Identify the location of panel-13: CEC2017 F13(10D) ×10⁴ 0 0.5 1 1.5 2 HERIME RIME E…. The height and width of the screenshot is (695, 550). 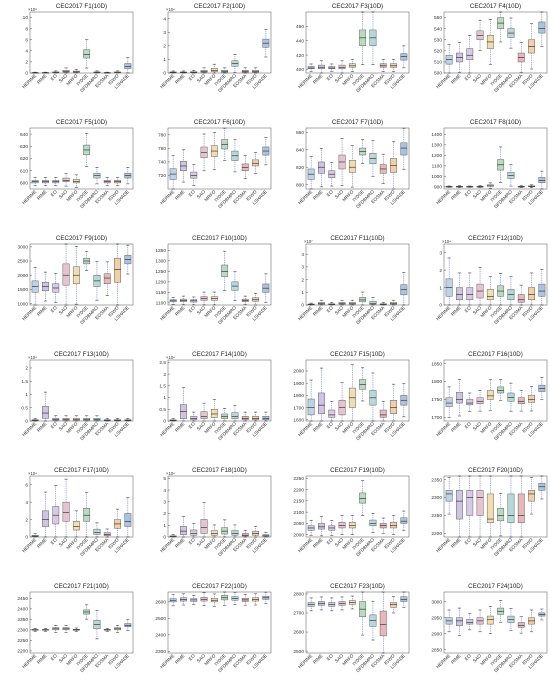
(68, 405).